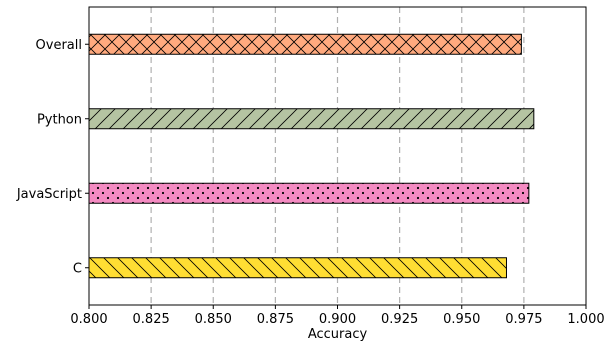  I want to click on bar-overall, so click(305, 44).